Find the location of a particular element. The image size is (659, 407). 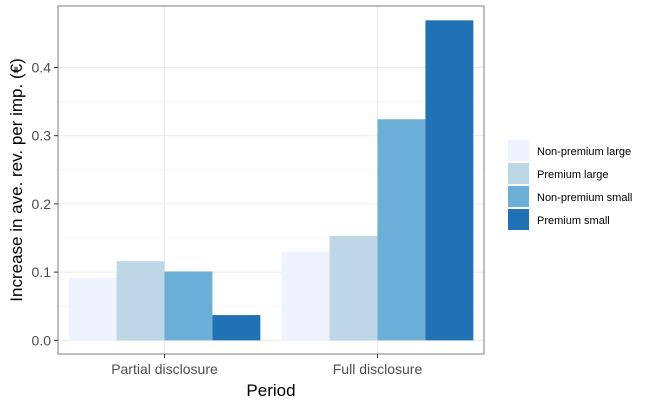

y-tick-label: 0.2 is located at coordinates (42, 204).